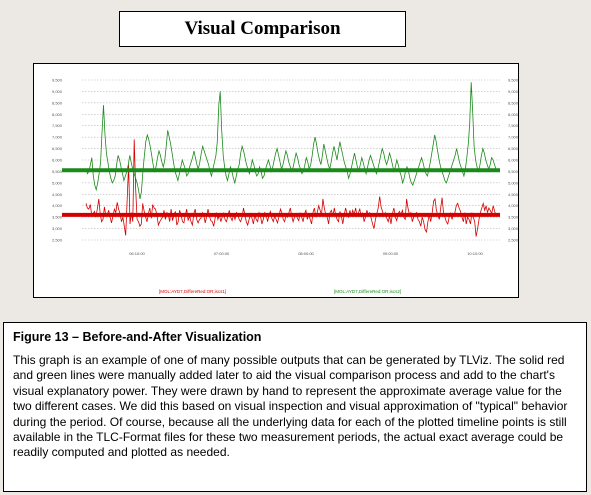 The width and height of the screenshot is (591, 495). Describe the element at coordinates (192, 291) in the screenshot. I see `legend-entry-1: [MOL:AYD7,DiffereRed:OR;iscs1]` at that location.